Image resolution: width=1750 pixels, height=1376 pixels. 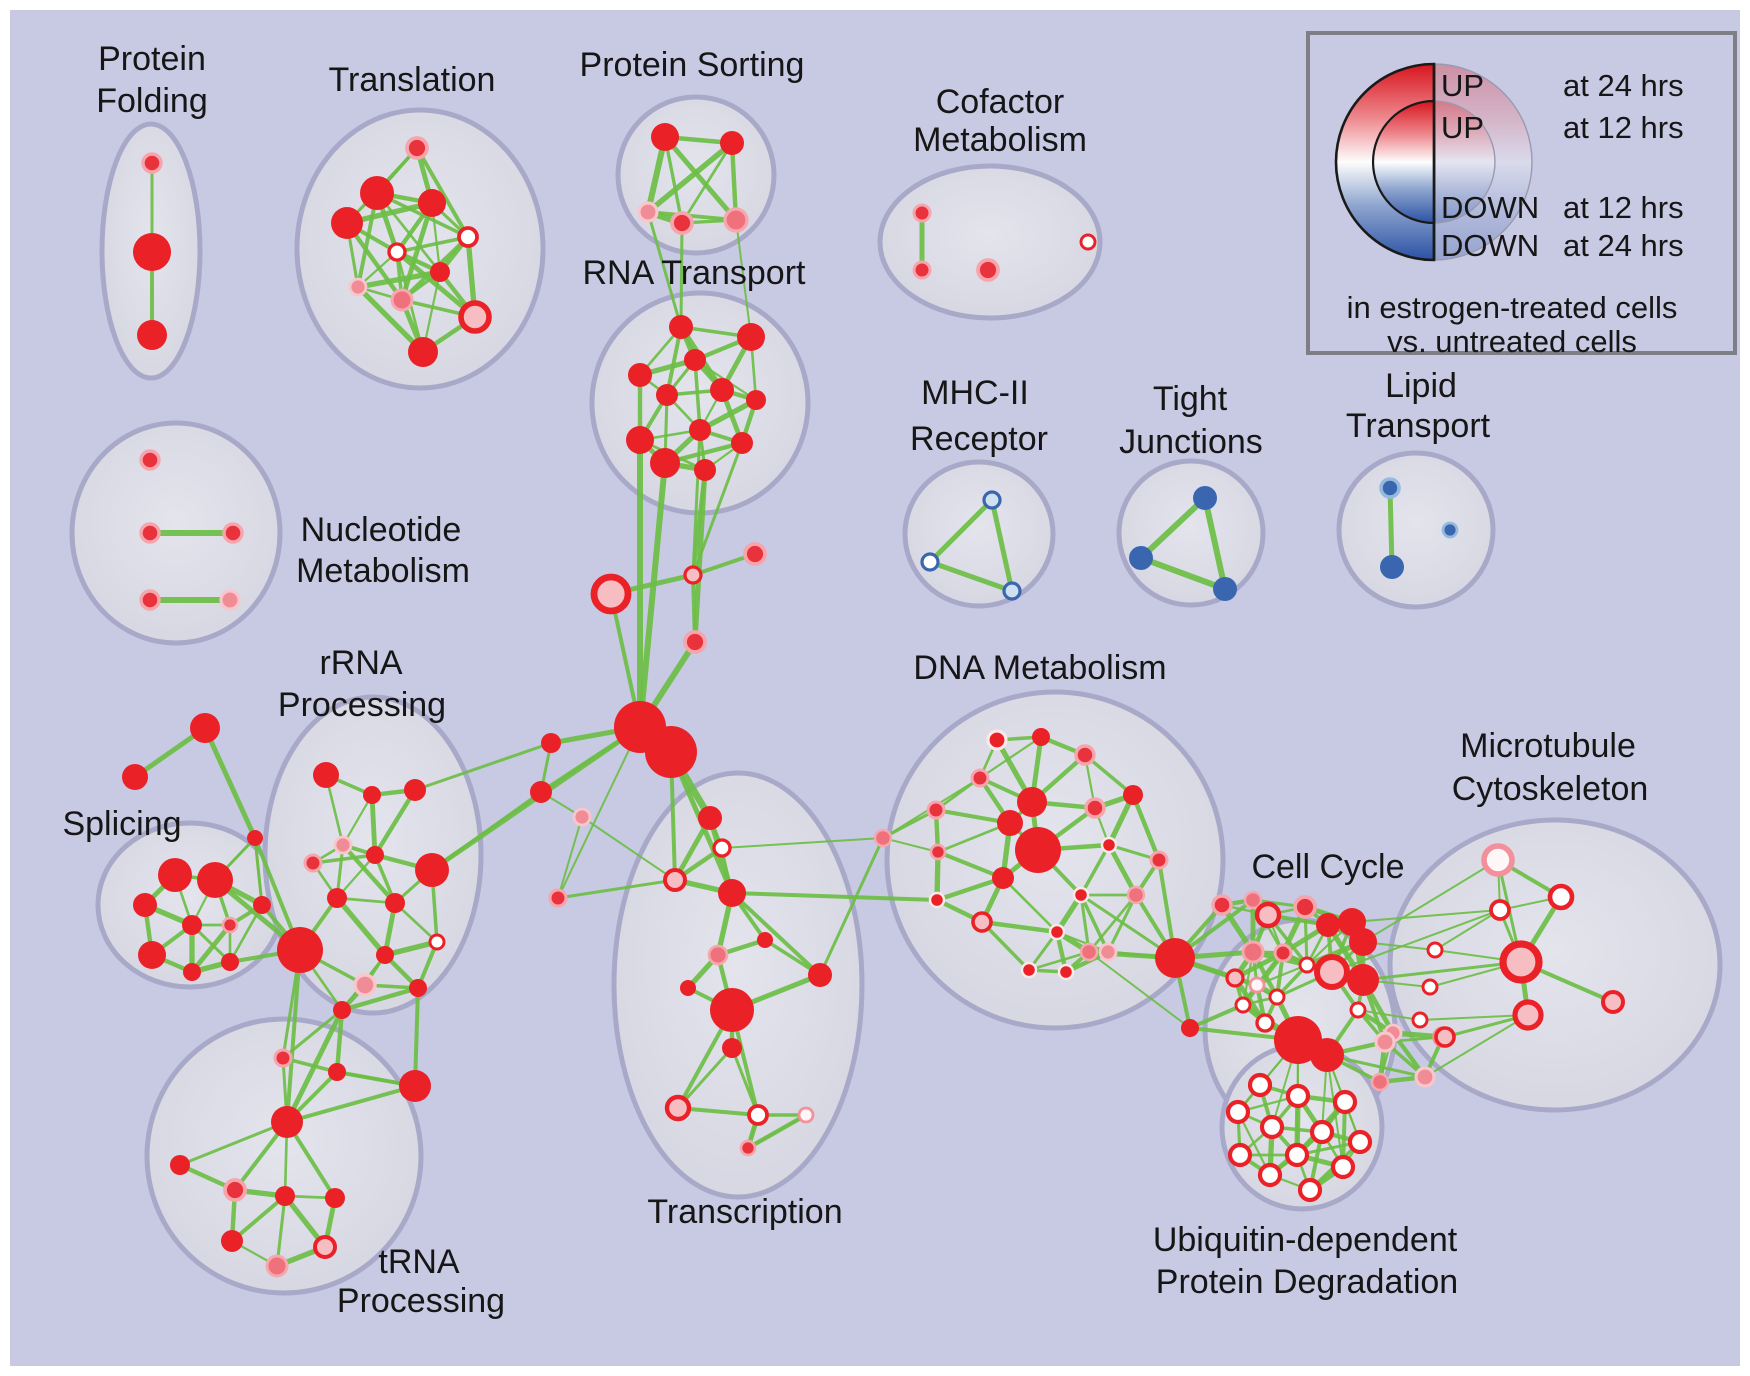 What do you see at coordinates (695, 273) in the screenshot?
I see `cluster-label-rna-transport: RNA Transport` at bounding box center [695, 273].